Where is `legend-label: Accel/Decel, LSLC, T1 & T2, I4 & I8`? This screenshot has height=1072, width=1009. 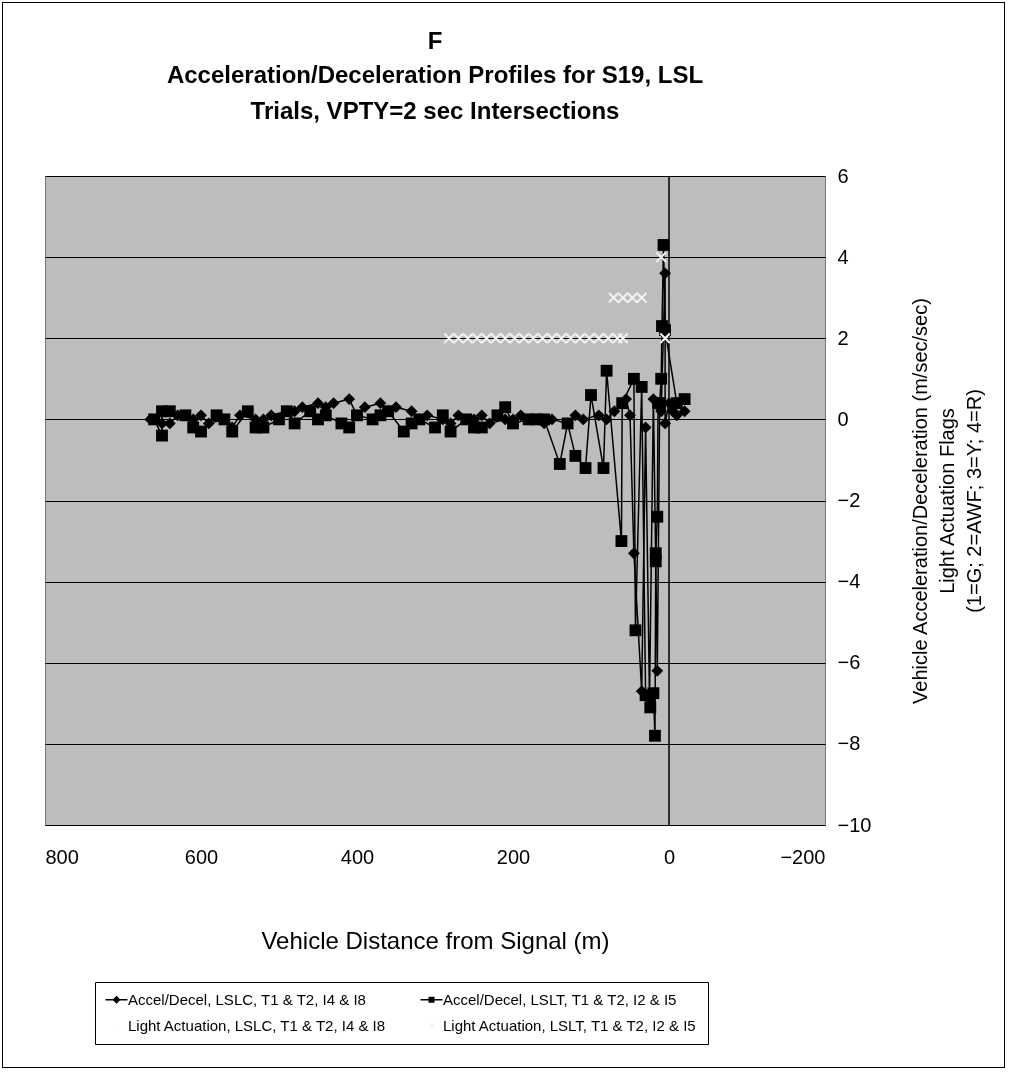
legend-label: Accel/Decel, LSLC, T1 & T2, I4 & I8 is located at coordinates (247, 999).